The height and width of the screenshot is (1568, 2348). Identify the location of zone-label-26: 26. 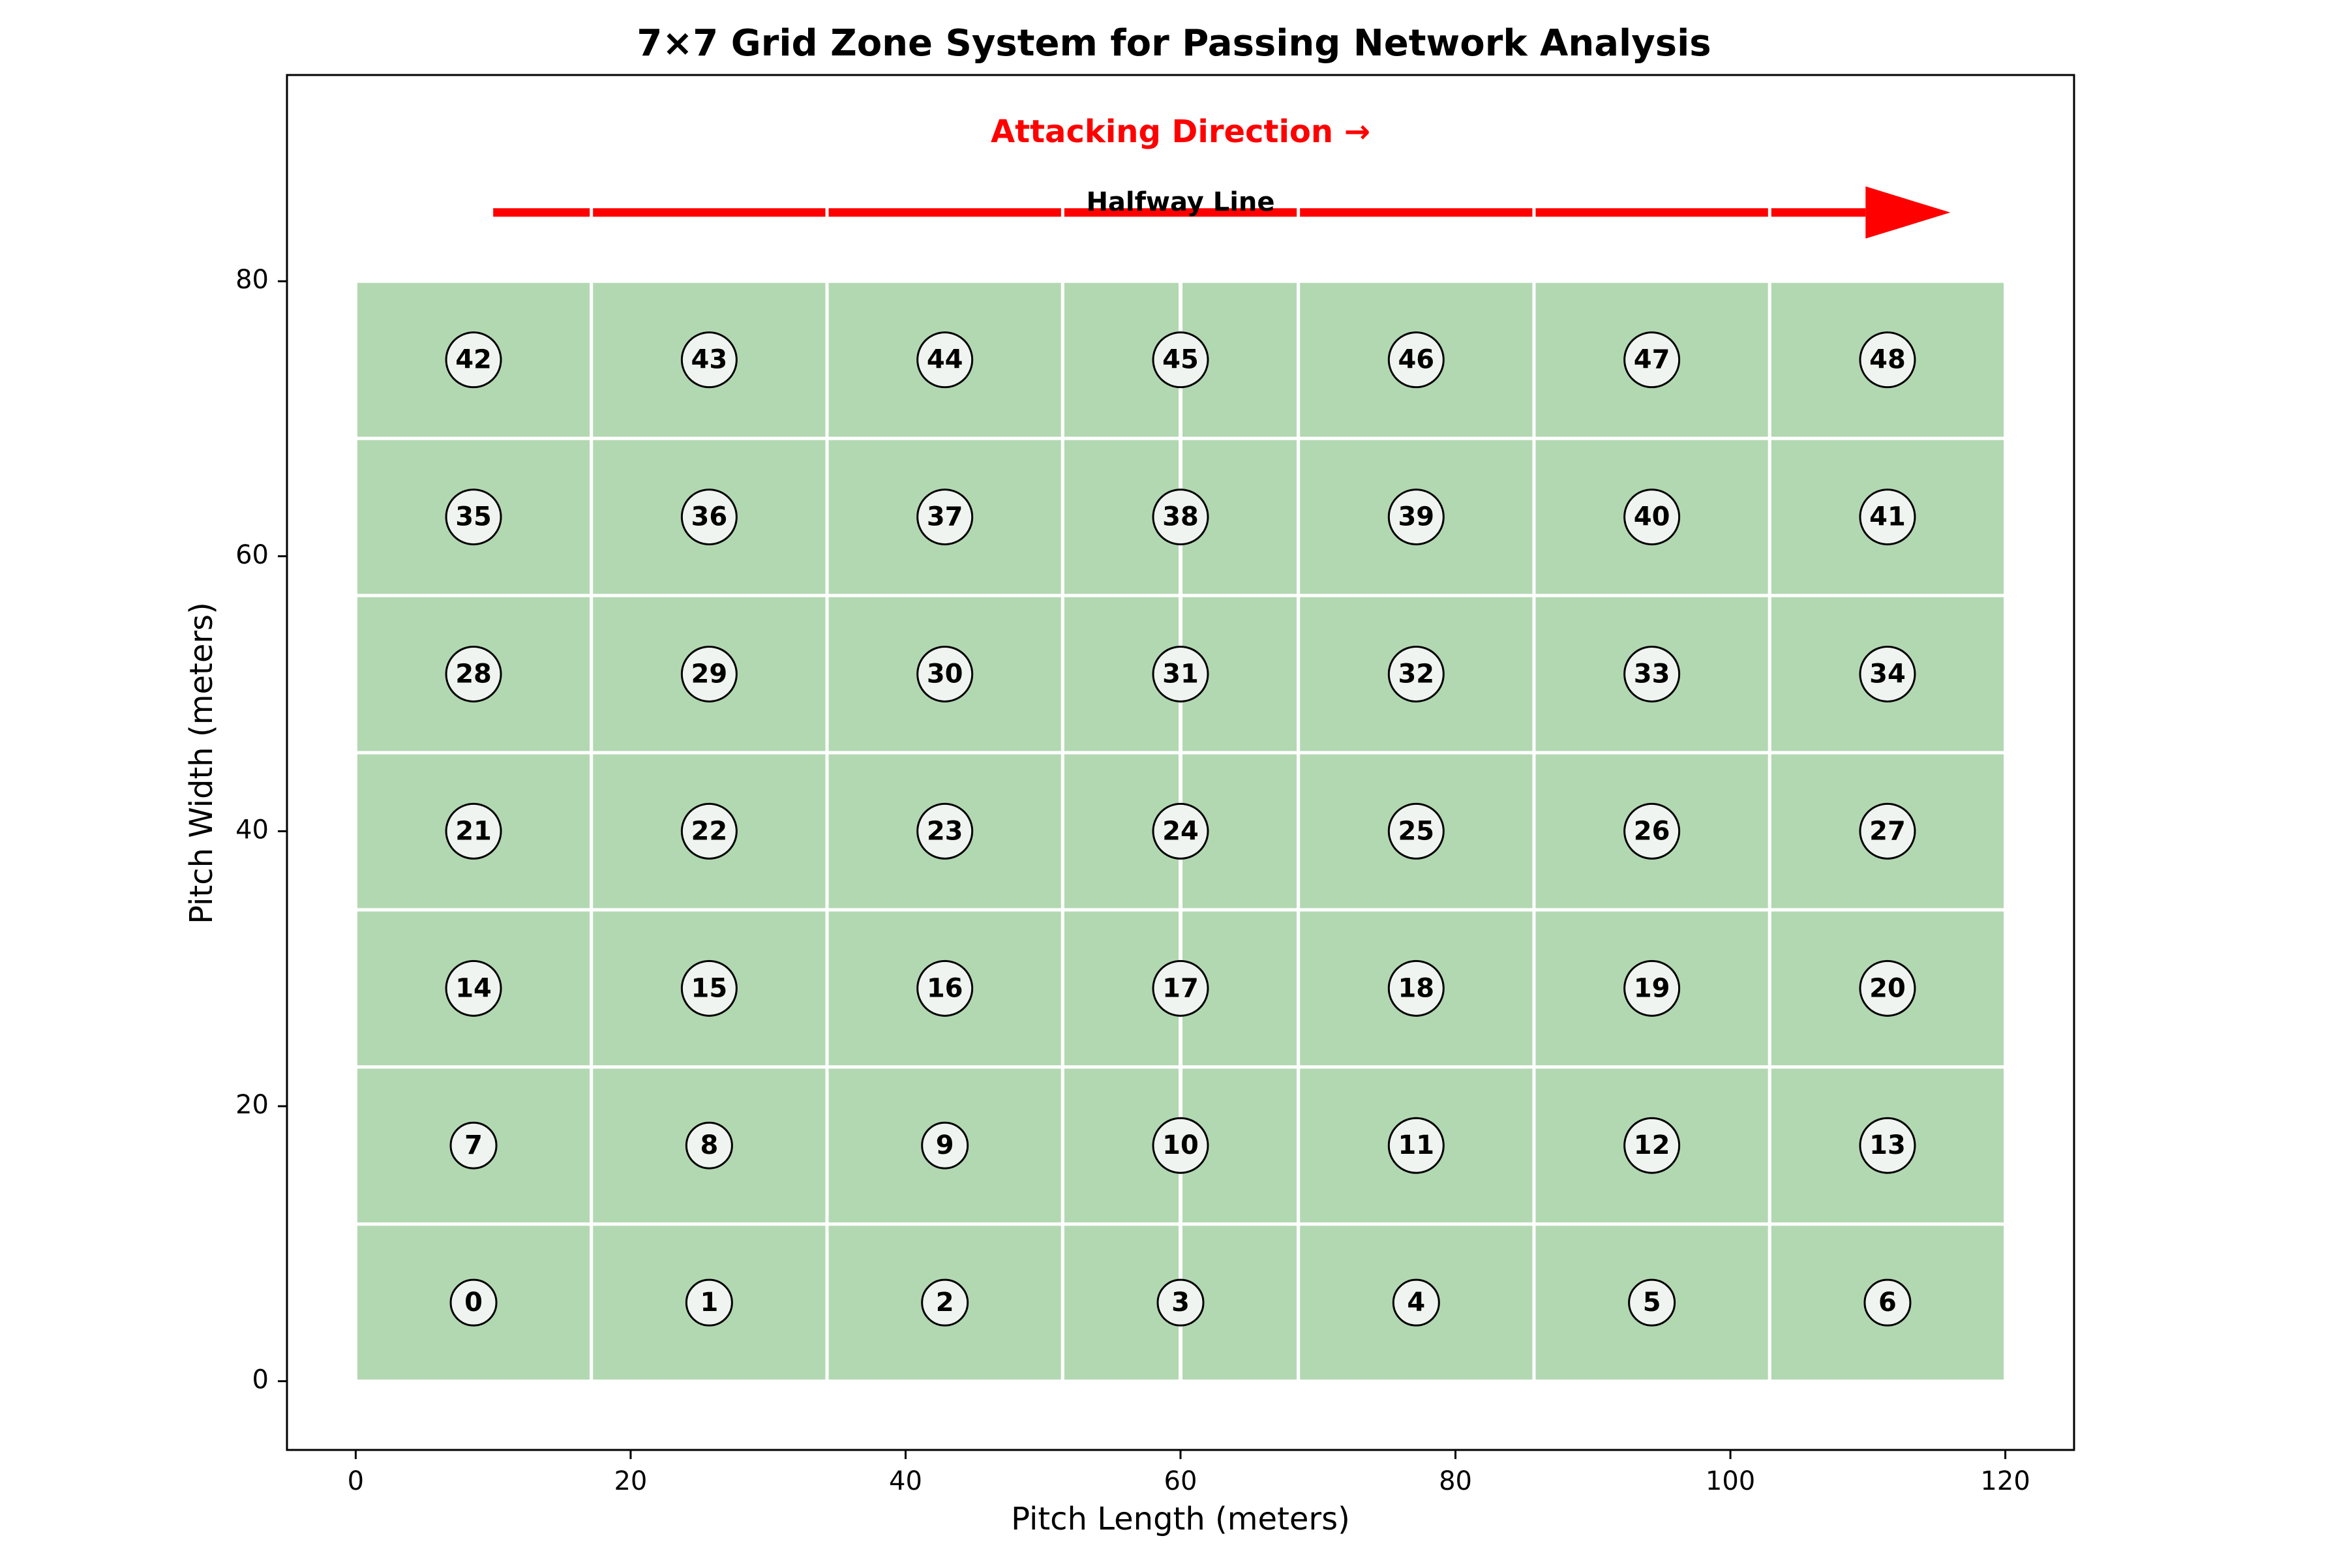
(1652, 831).